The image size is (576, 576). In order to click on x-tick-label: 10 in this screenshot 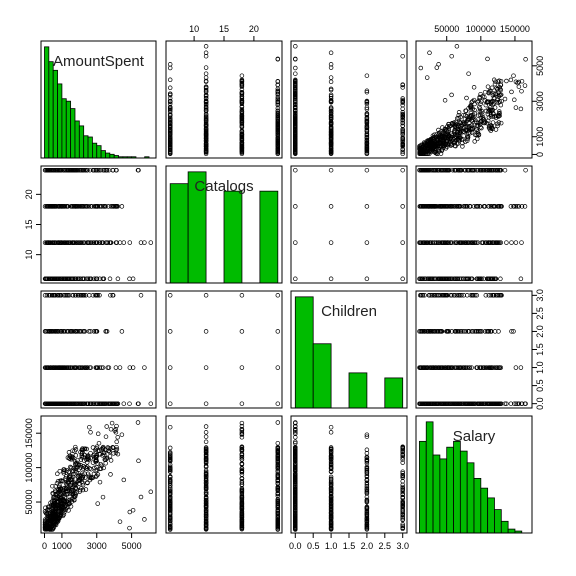, I will do `click(194, 29)`.